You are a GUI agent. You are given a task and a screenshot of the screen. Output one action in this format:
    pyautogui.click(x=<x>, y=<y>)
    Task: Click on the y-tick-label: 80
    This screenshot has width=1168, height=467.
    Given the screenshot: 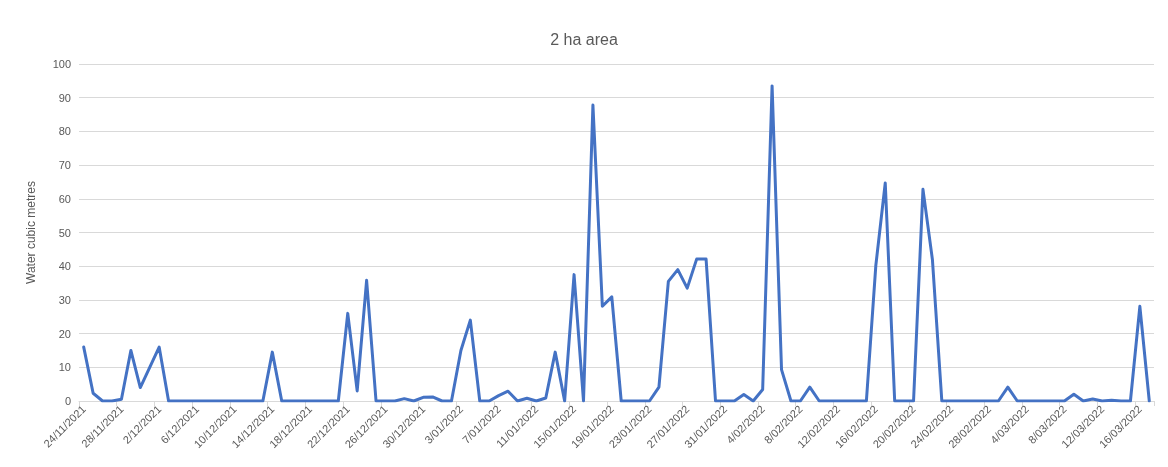 What is the action you would take?
    pyautogui.click(x=64, y=131)
    